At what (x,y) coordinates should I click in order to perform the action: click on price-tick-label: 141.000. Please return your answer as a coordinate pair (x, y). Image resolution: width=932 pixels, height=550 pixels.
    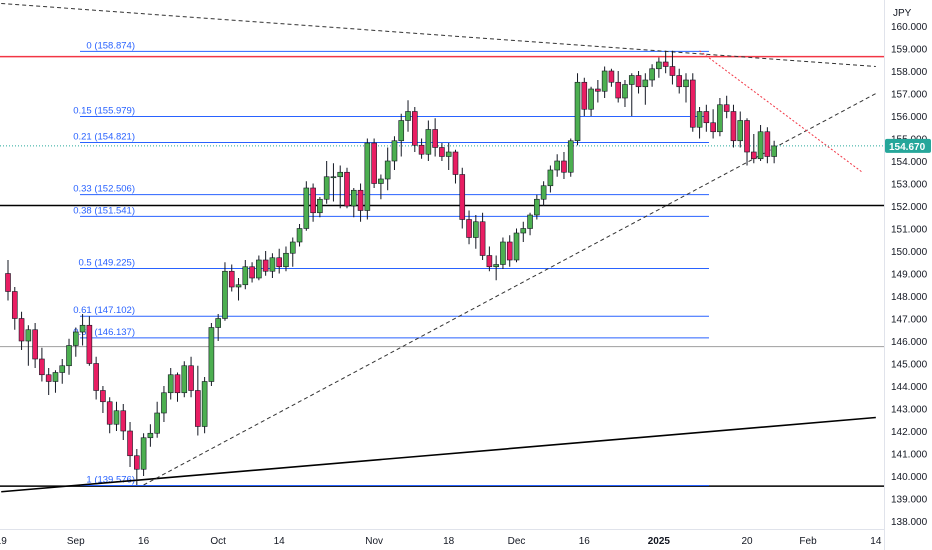
    Looking at the image, I should click on (909, 455).